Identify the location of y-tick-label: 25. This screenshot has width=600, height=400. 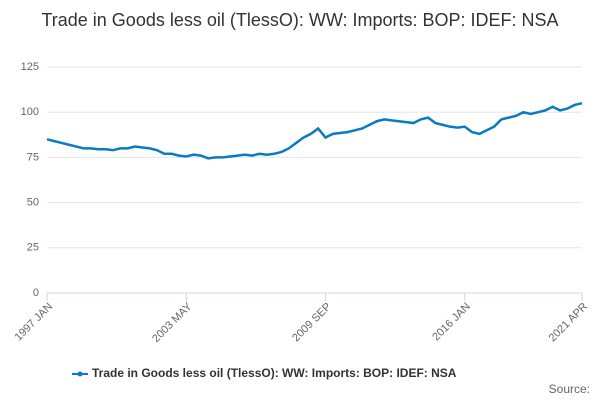
(33, 248).